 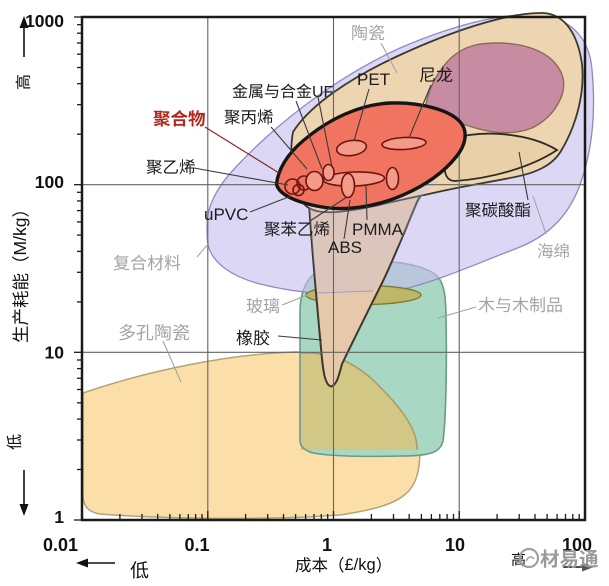 I want to click on svg-text: 1000, so click(x=44, y=21).